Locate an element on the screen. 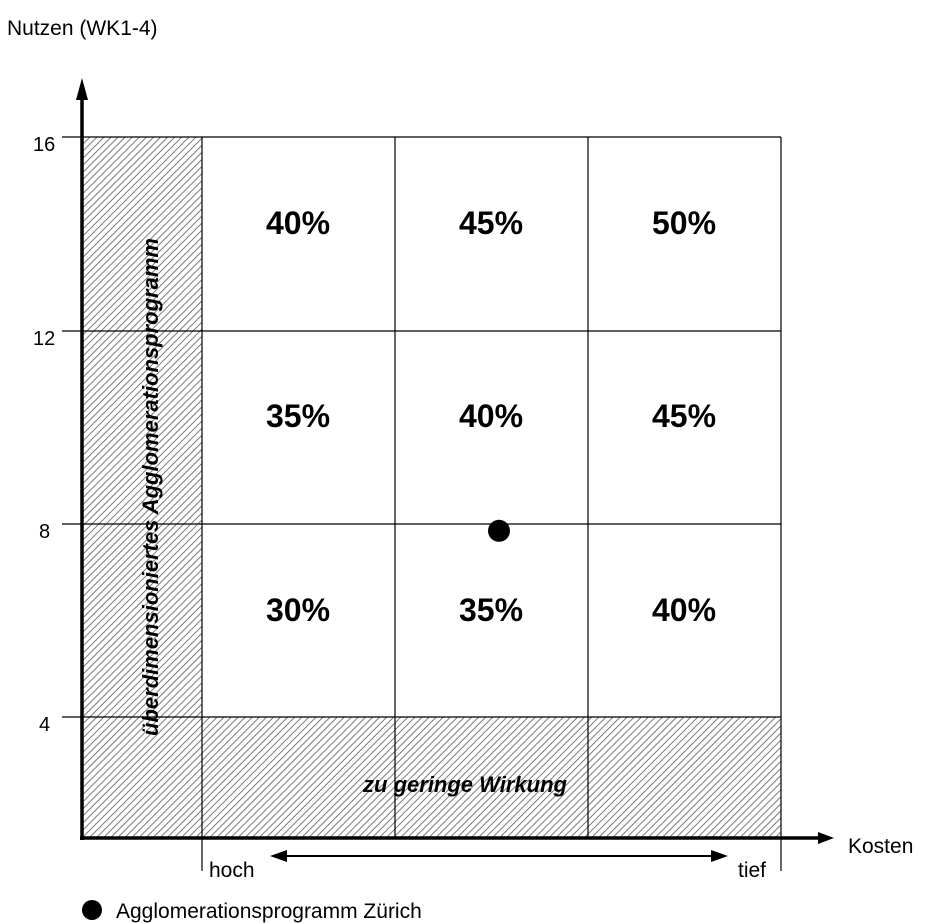 This screenshot has height=923, width=932. y-ticks is located at coordinates (72, 427).